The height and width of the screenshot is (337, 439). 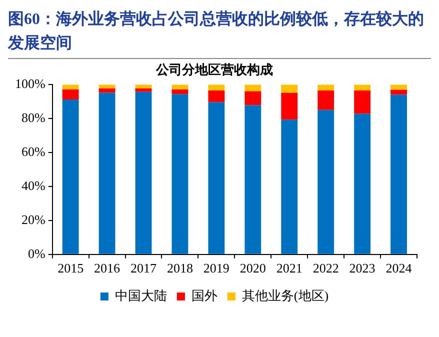 What do you see at coordinates (30, 84) in the screenshot?
I see `y-tick-label: 100%` at bounding box center [30, 84].